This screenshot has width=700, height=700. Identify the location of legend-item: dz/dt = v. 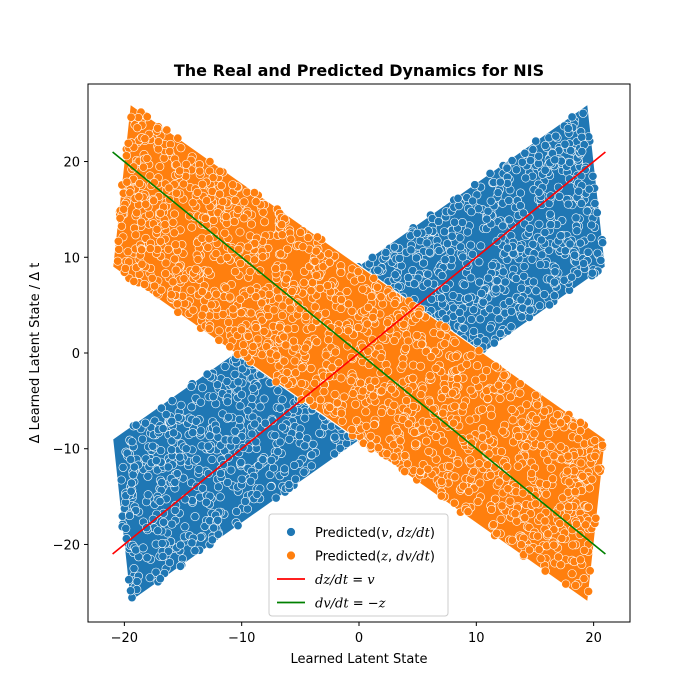
(326, 580).